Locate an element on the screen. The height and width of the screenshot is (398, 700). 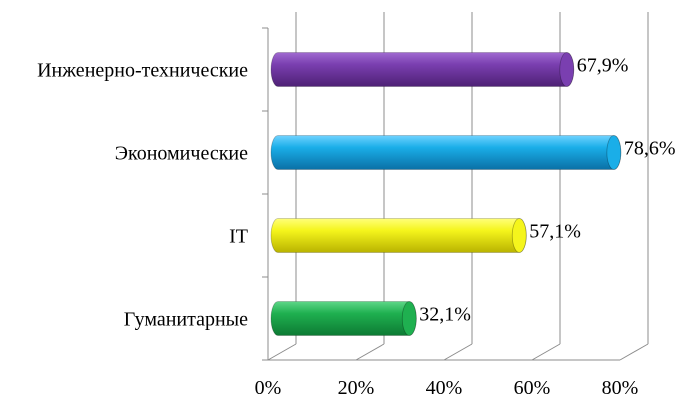
x-tick-label: 0% is located at coordinates (268, 387).